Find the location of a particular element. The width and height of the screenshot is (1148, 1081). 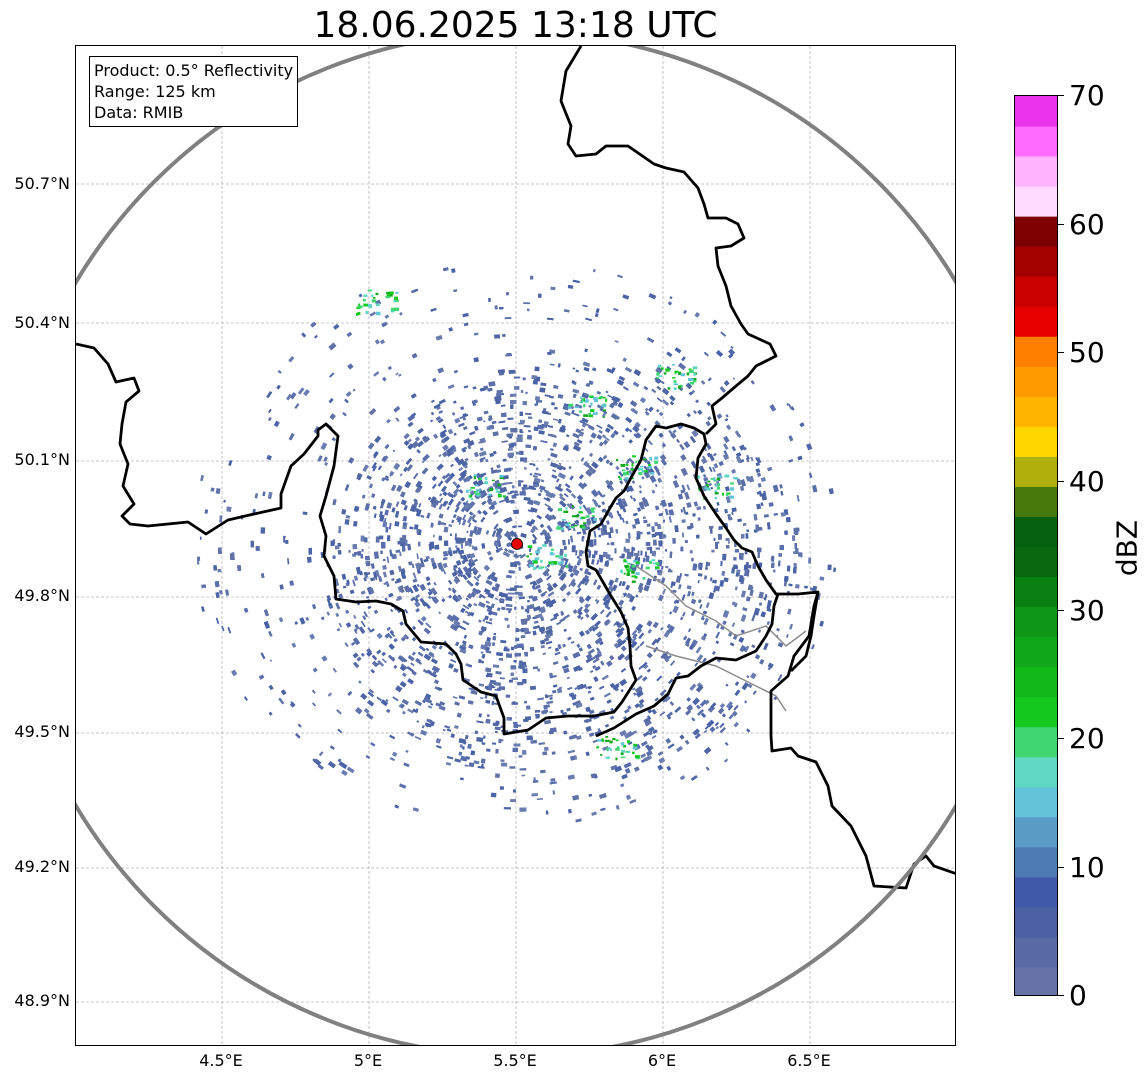

colorbar-tick-label: 70 is located at coordinates (1087, 95).